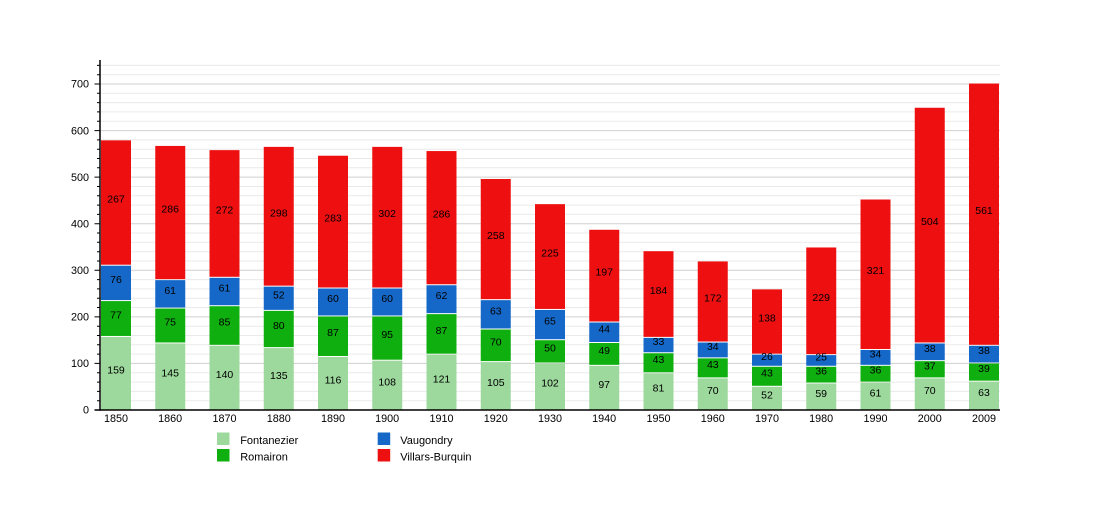 The height and width of the screenshot is (505, 1100). What do you see at coordinates (550, 419) in the screenshot?
I see `svg-text: 1930` at bounding box center [550, 419].